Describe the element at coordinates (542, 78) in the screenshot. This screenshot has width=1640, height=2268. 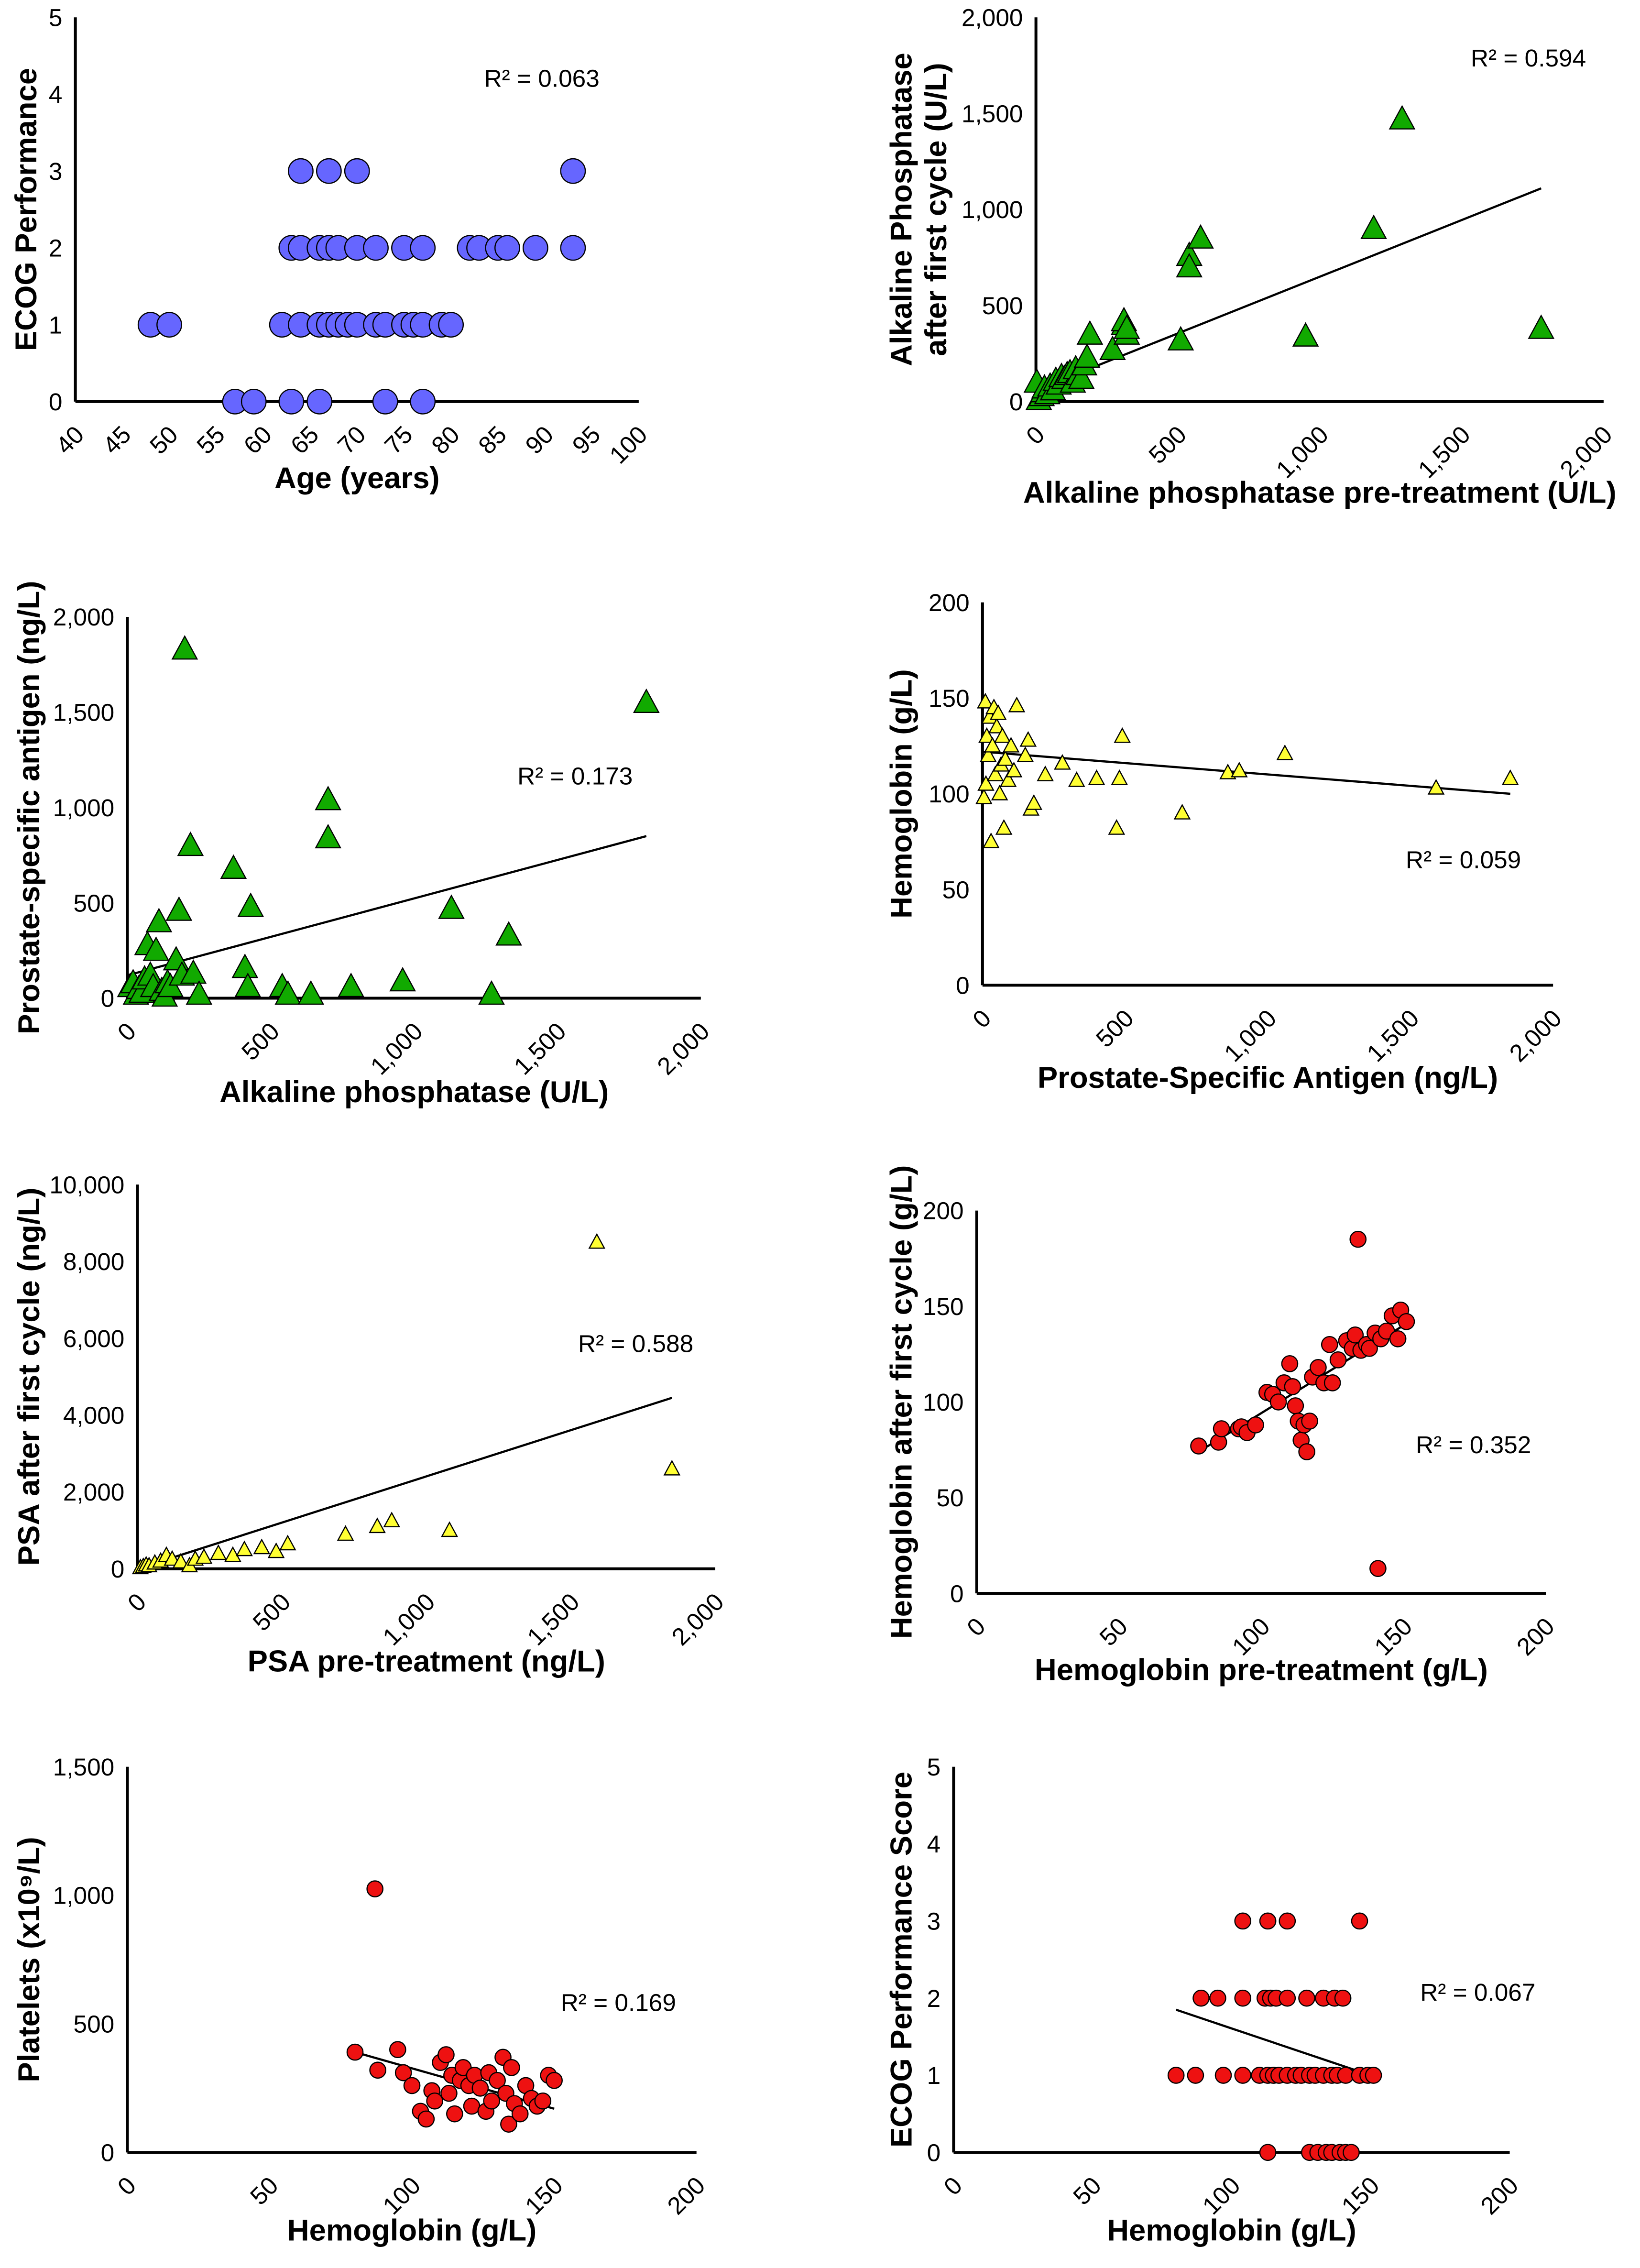
I see `r-squared-annotation: R² = 0.063` at that location.